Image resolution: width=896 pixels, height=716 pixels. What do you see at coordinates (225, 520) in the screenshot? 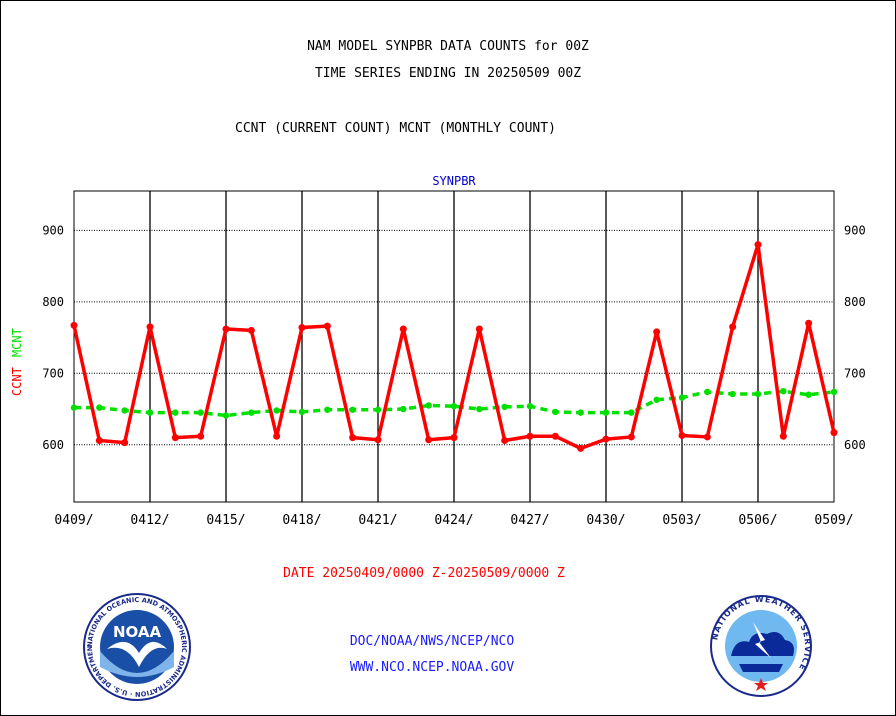
I see `x-tick-label: 0415/` at bounding box center [225, 520].